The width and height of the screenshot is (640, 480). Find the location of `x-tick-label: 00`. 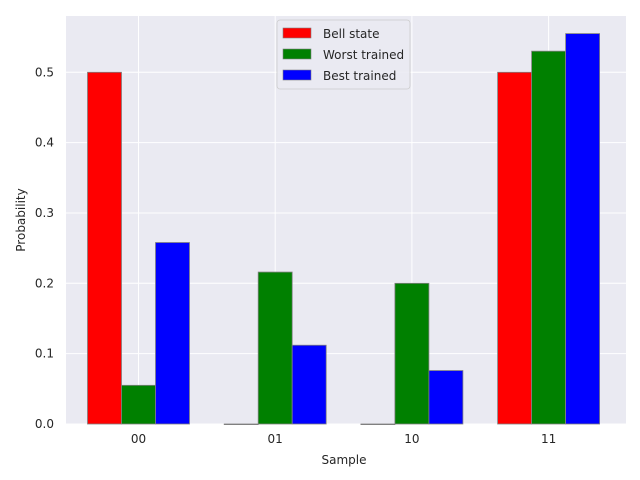

x-tick-label: 00 is located at coordinates (138, 439).